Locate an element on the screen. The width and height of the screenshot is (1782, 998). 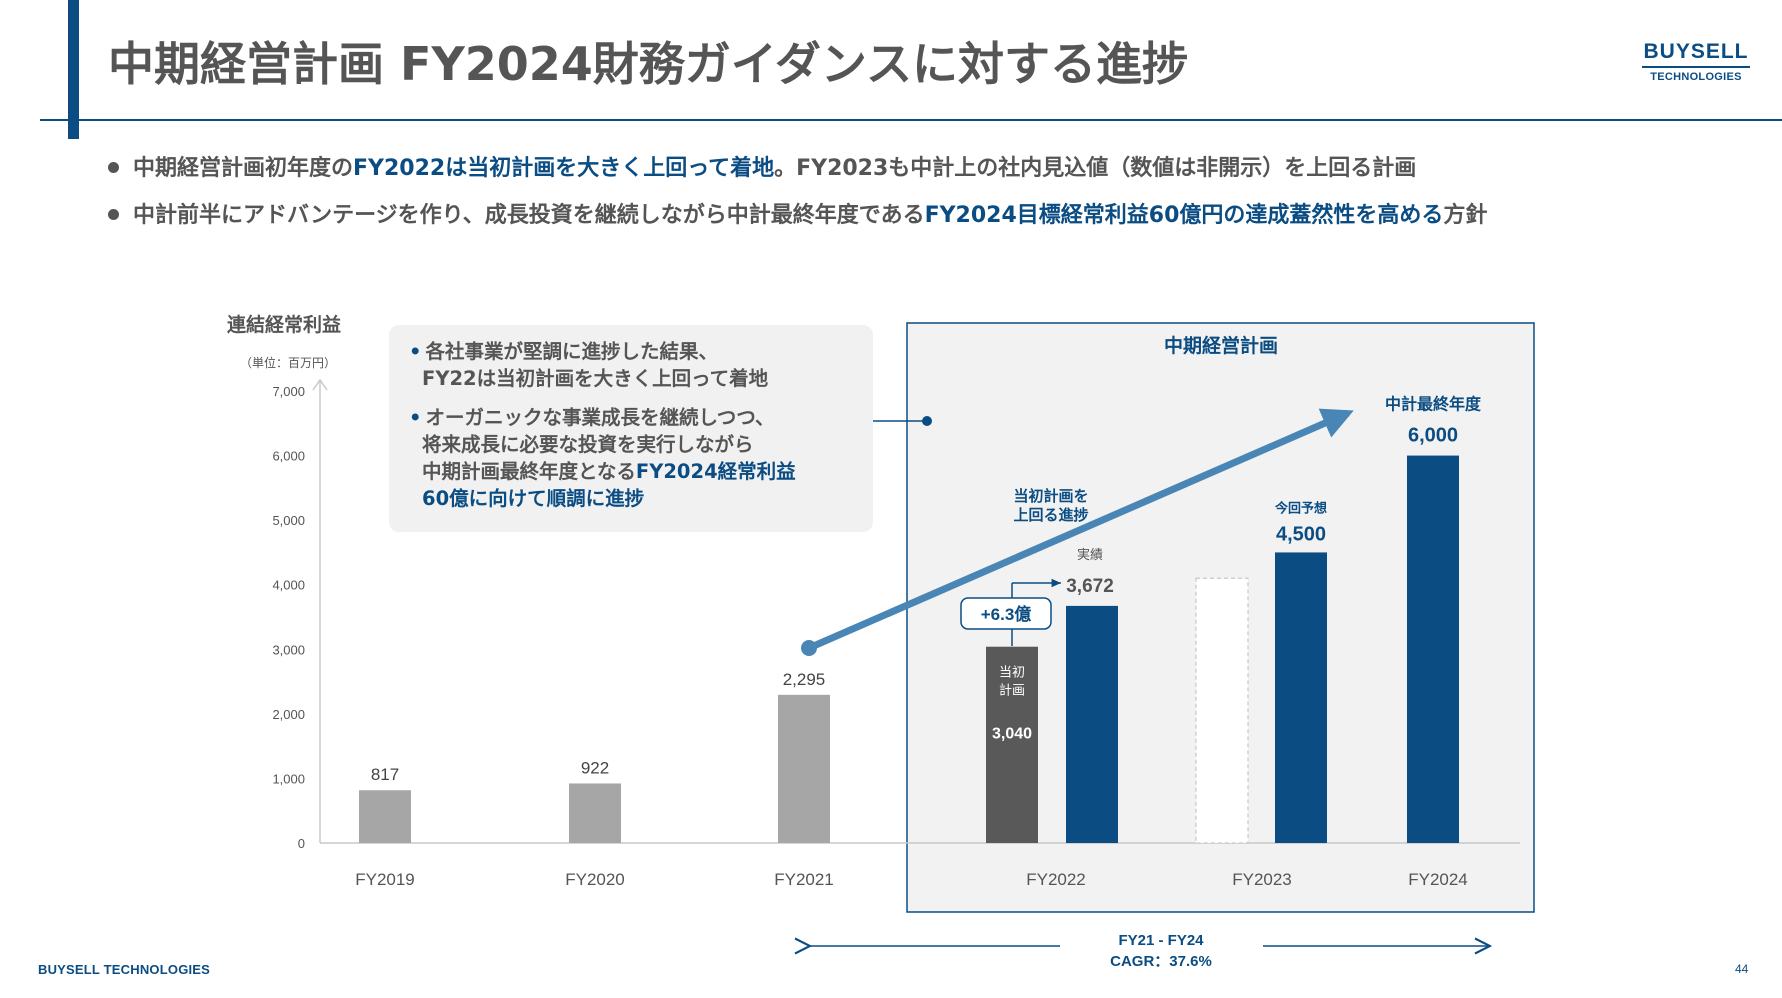
highlight-text: 60億に向けて順調に進捗 is located at coordinates (533, 498).